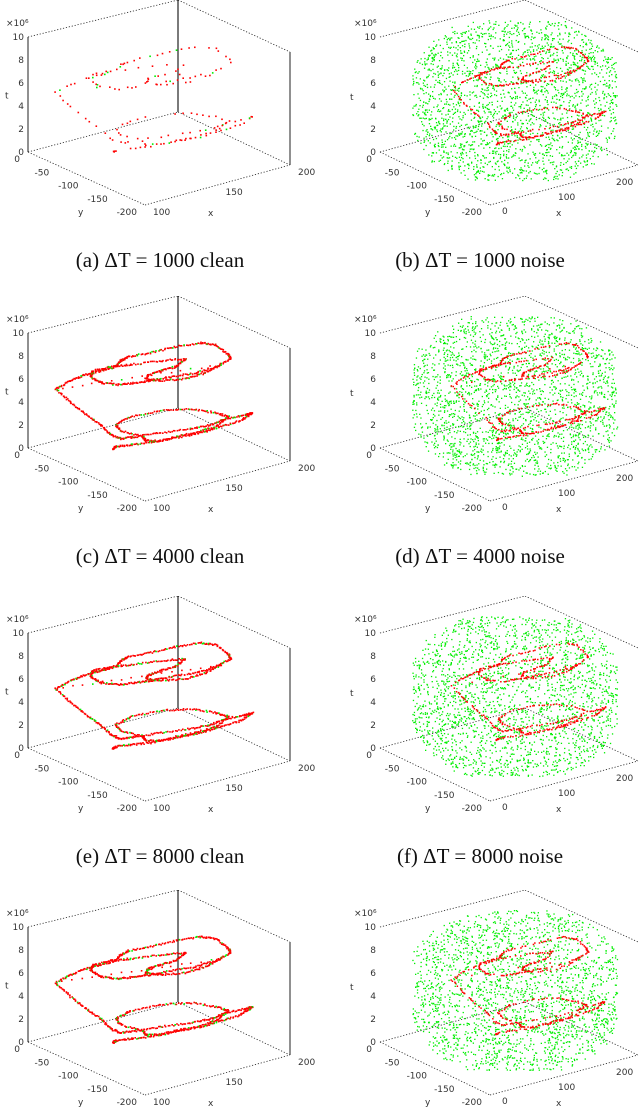  Describe the element at coordinates (160, 556) in the screenshot. I see `caption-c: (c) ΔT = 4000 clean` at that location.